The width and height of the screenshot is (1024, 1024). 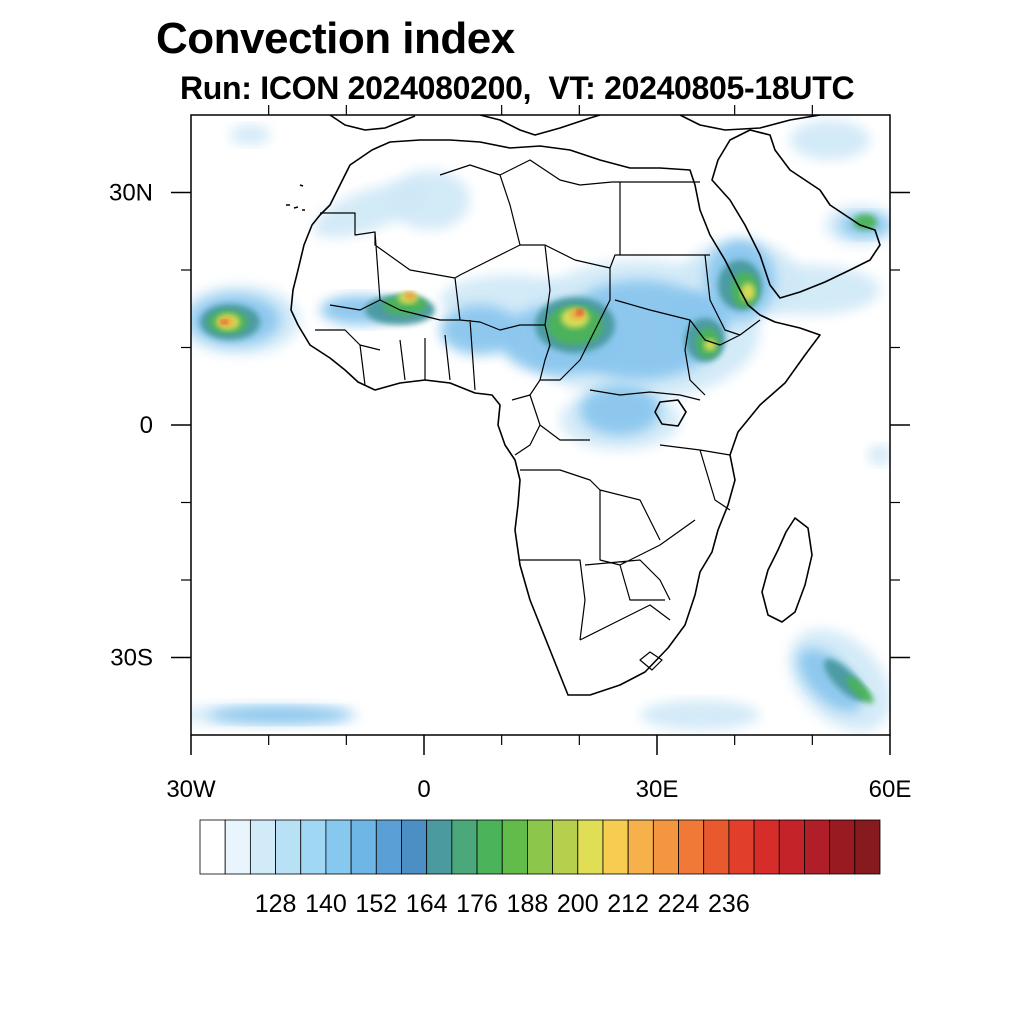 What do you see at coordinates (477, 904) in the screenshot?
I see `colorbar-label: 176` at bounding box center [477, 904].